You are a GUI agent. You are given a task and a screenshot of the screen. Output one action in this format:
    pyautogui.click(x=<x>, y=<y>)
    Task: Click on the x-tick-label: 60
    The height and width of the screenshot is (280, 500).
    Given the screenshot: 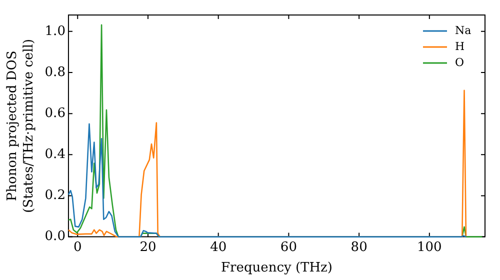 What is the action you would take?
    pyautogui.click(x=288, y=247)
    